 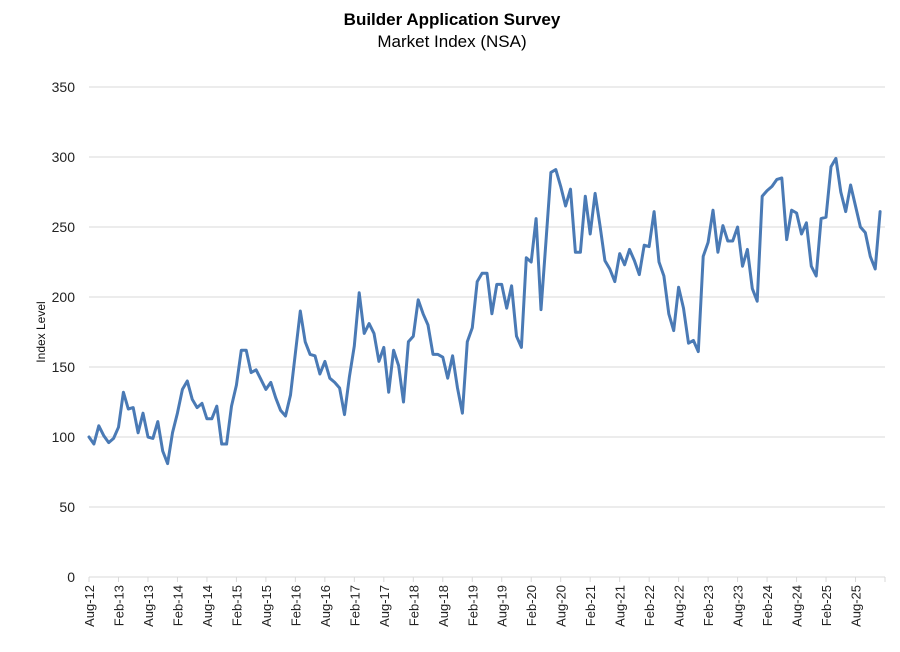 What do you see at coordinates (797, 606) in the screenshot?
I see `x-tick-label: Aug-24` at bounding box center [797, 606].